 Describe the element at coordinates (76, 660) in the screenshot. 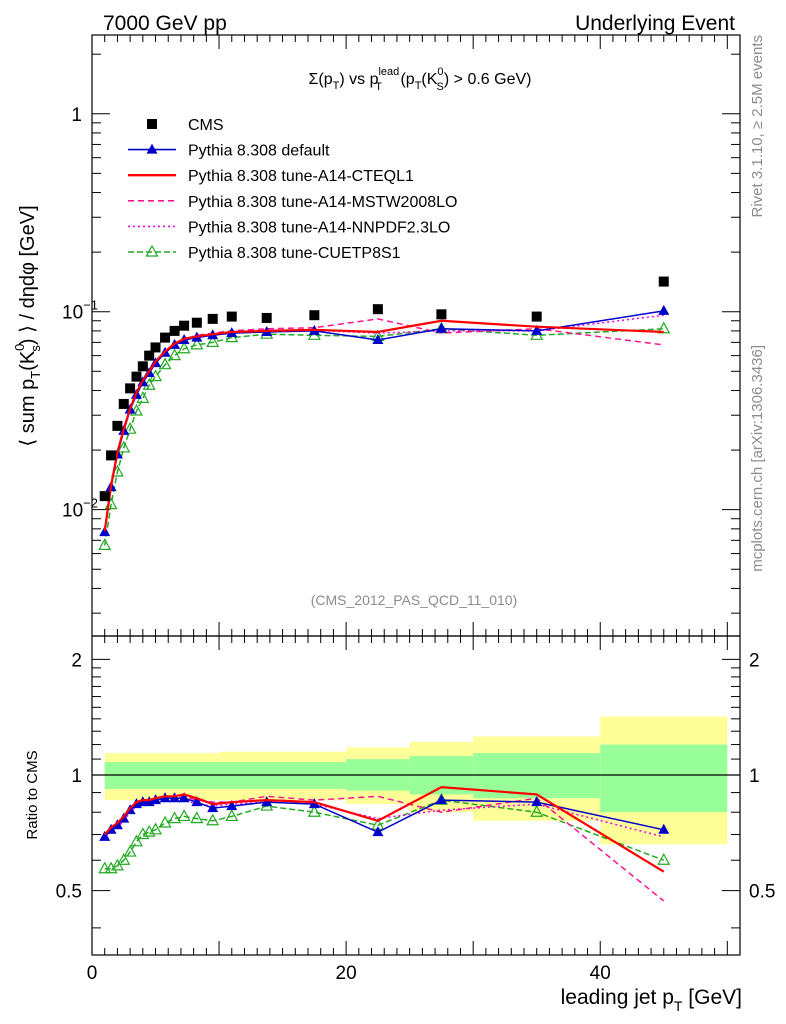

I see `ratio-y-tick-label: 2` at that location.